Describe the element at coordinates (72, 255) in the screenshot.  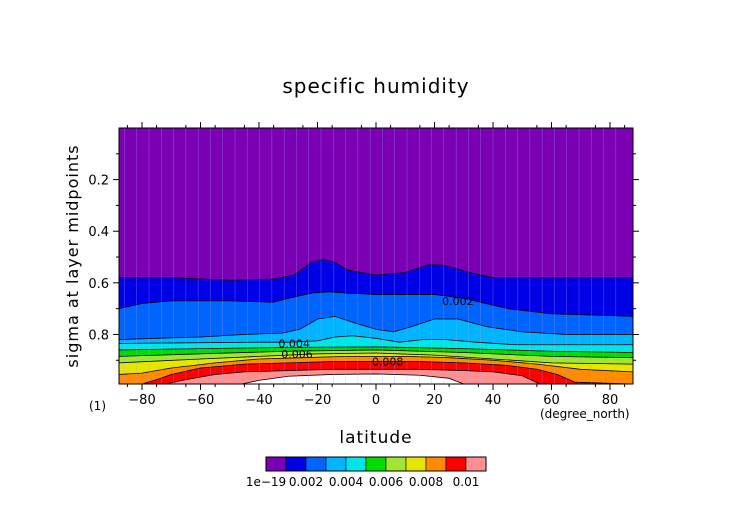
I see `y-axis-label: sigma at layer midpoints` at that location.